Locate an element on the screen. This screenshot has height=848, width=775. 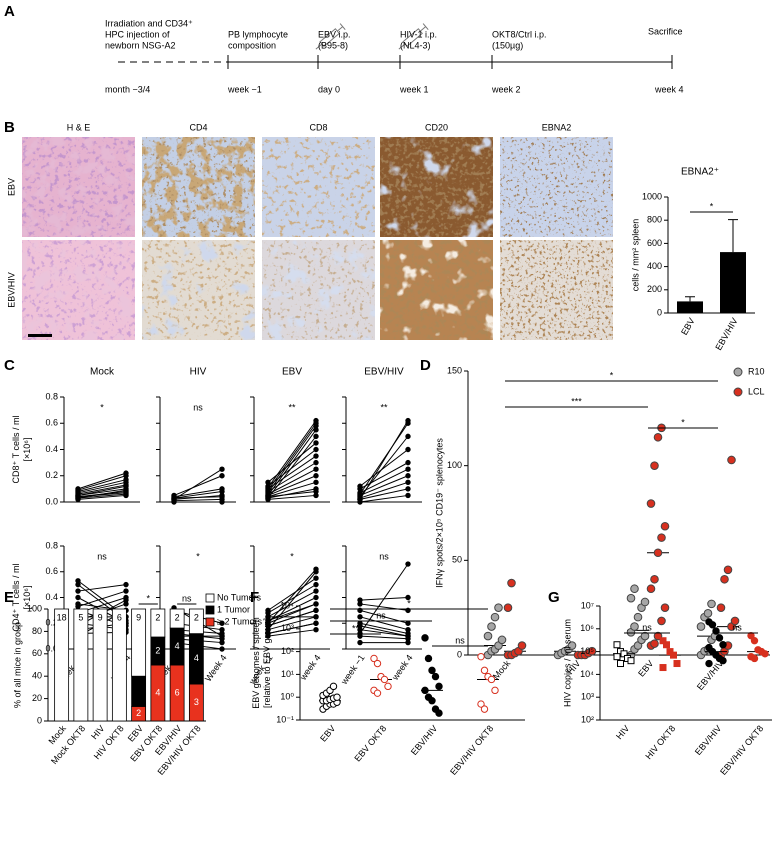
y-tick-label: 10⁴ is located at coordinates (587, 674).